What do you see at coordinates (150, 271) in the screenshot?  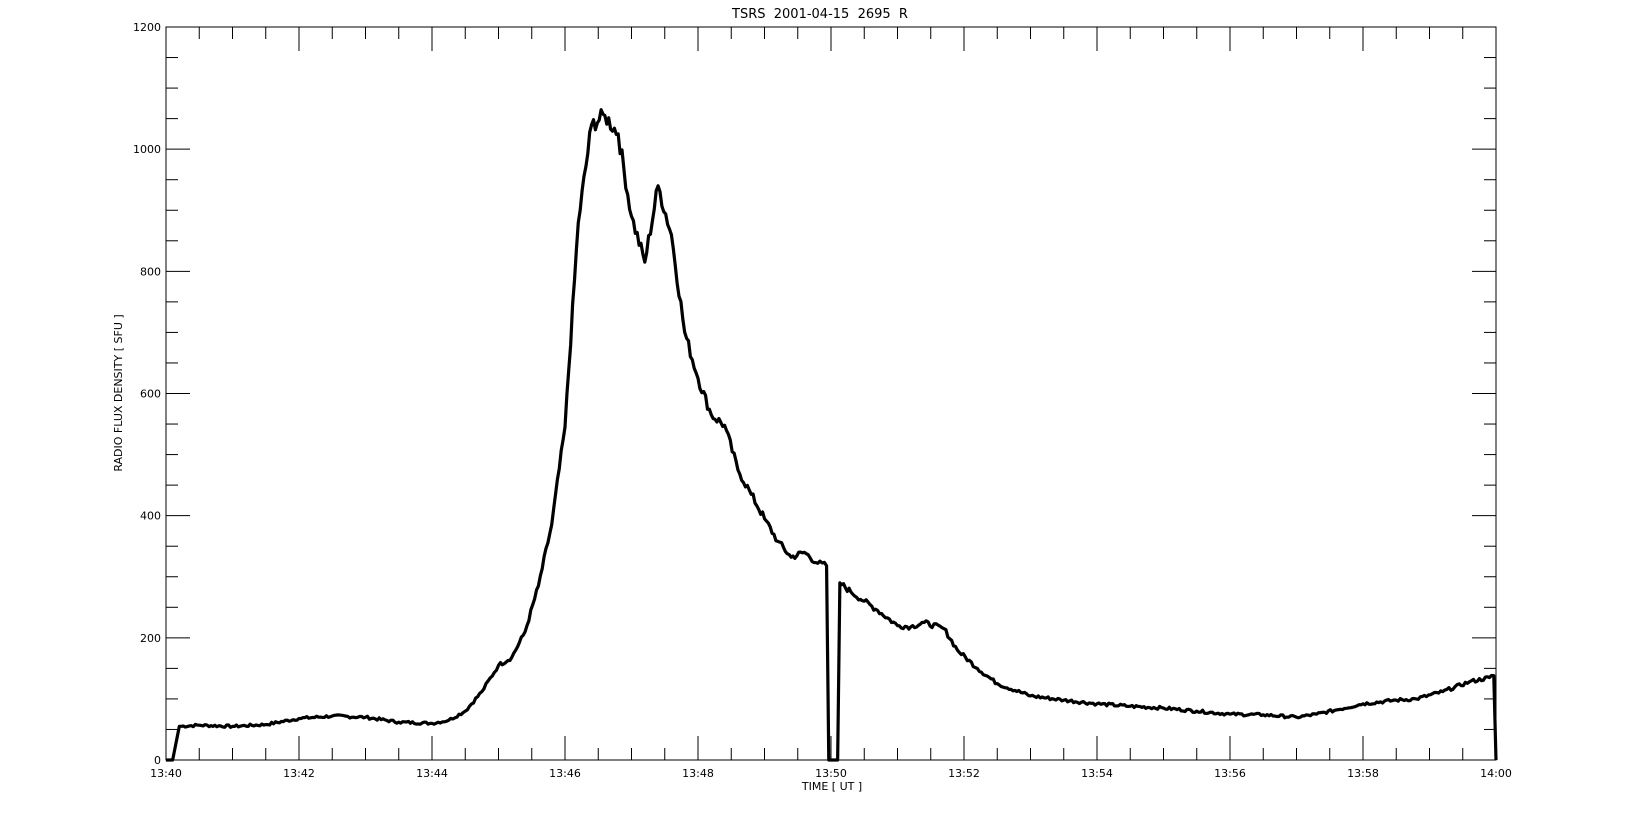 I see `y-tick-label: 800` at bounding box center [150, 271].